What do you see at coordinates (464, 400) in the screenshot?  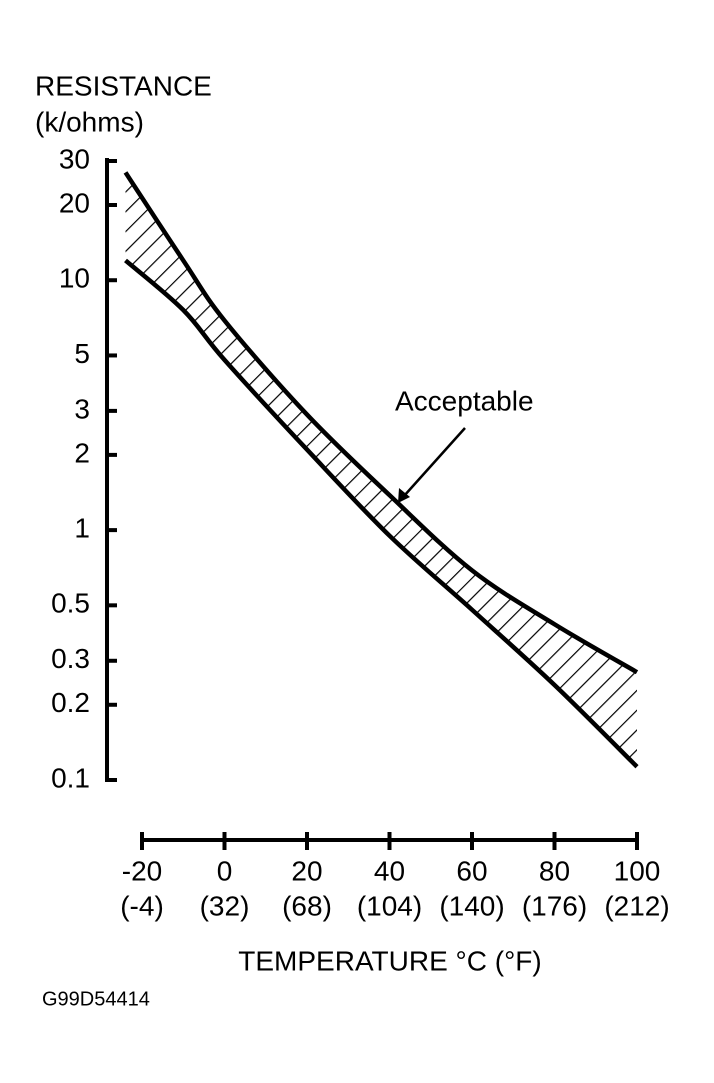 I see `annotation: Acceptable` at bounding box center [464, 400].